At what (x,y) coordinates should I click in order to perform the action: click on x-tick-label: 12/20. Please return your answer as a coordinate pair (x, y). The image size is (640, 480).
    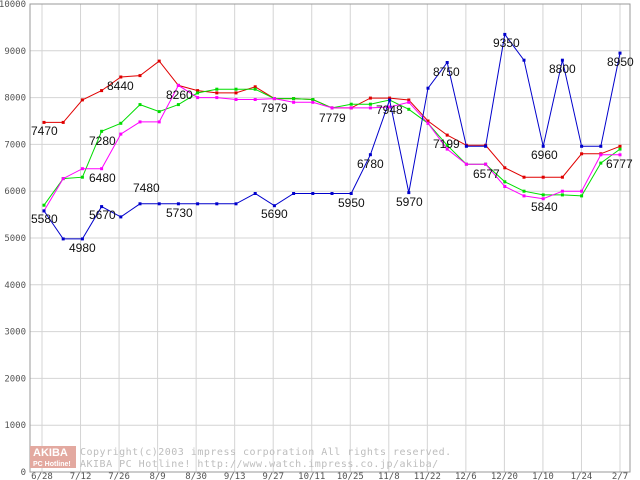
    Looking at the image, I should click on (504, 476).